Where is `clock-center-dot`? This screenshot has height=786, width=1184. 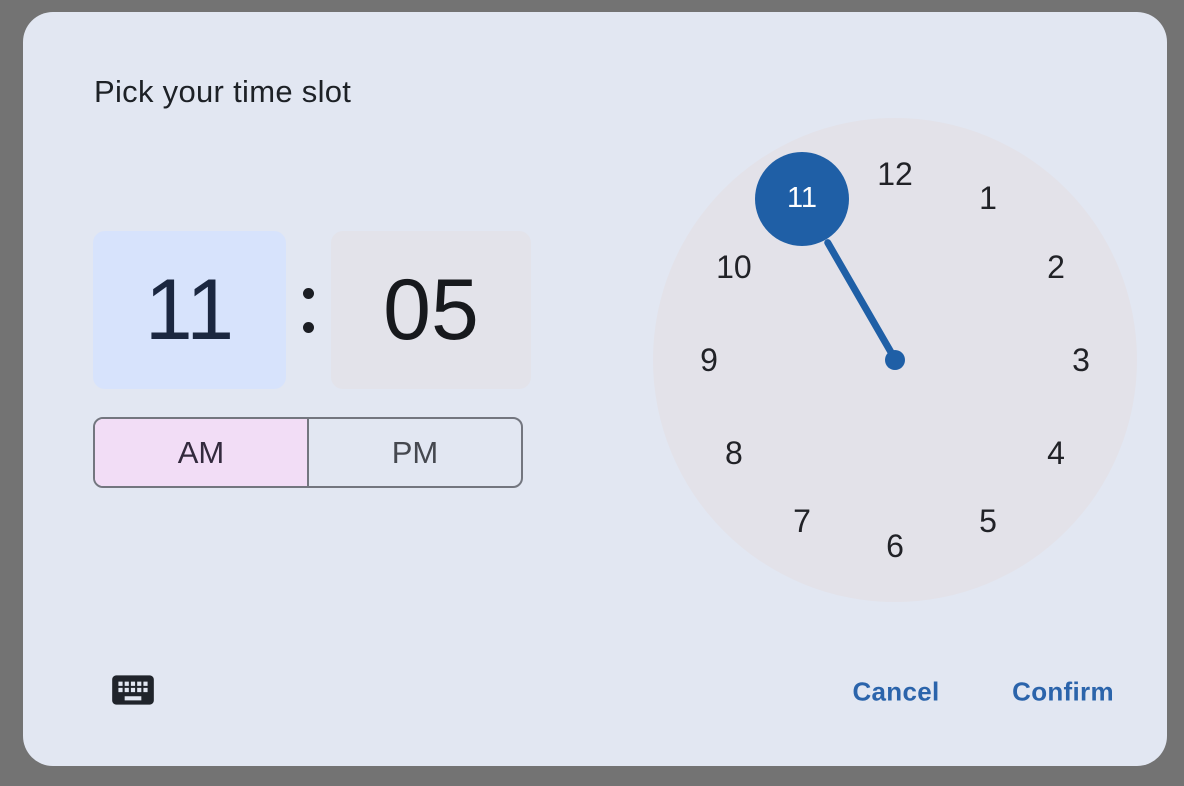 clock-center-dot is located at coordinates (895, 360).